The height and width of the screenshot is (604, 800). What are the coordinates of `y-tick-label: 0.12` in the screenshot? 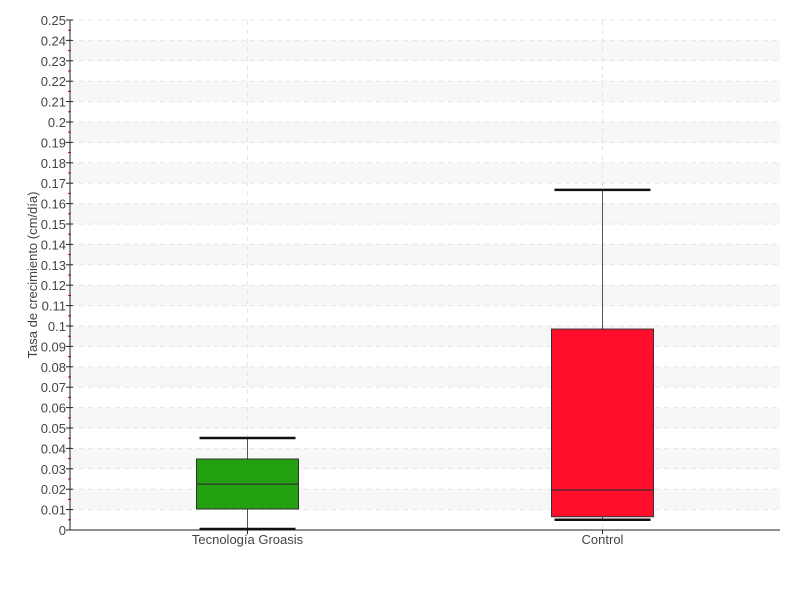 It's located at (53, 285).